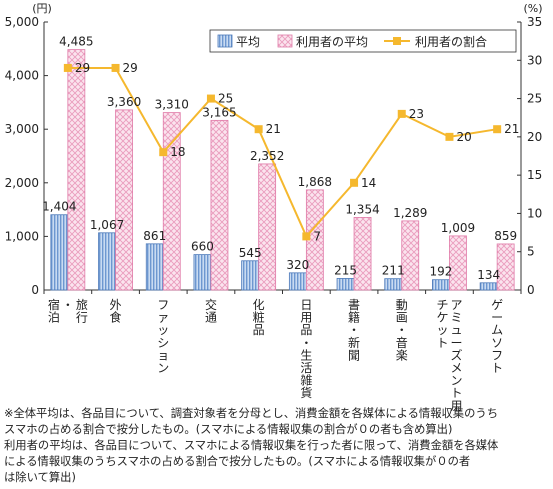 This screenshot has height=489, width=553. I want to click on data-label-average: 861, so click(154, 236).